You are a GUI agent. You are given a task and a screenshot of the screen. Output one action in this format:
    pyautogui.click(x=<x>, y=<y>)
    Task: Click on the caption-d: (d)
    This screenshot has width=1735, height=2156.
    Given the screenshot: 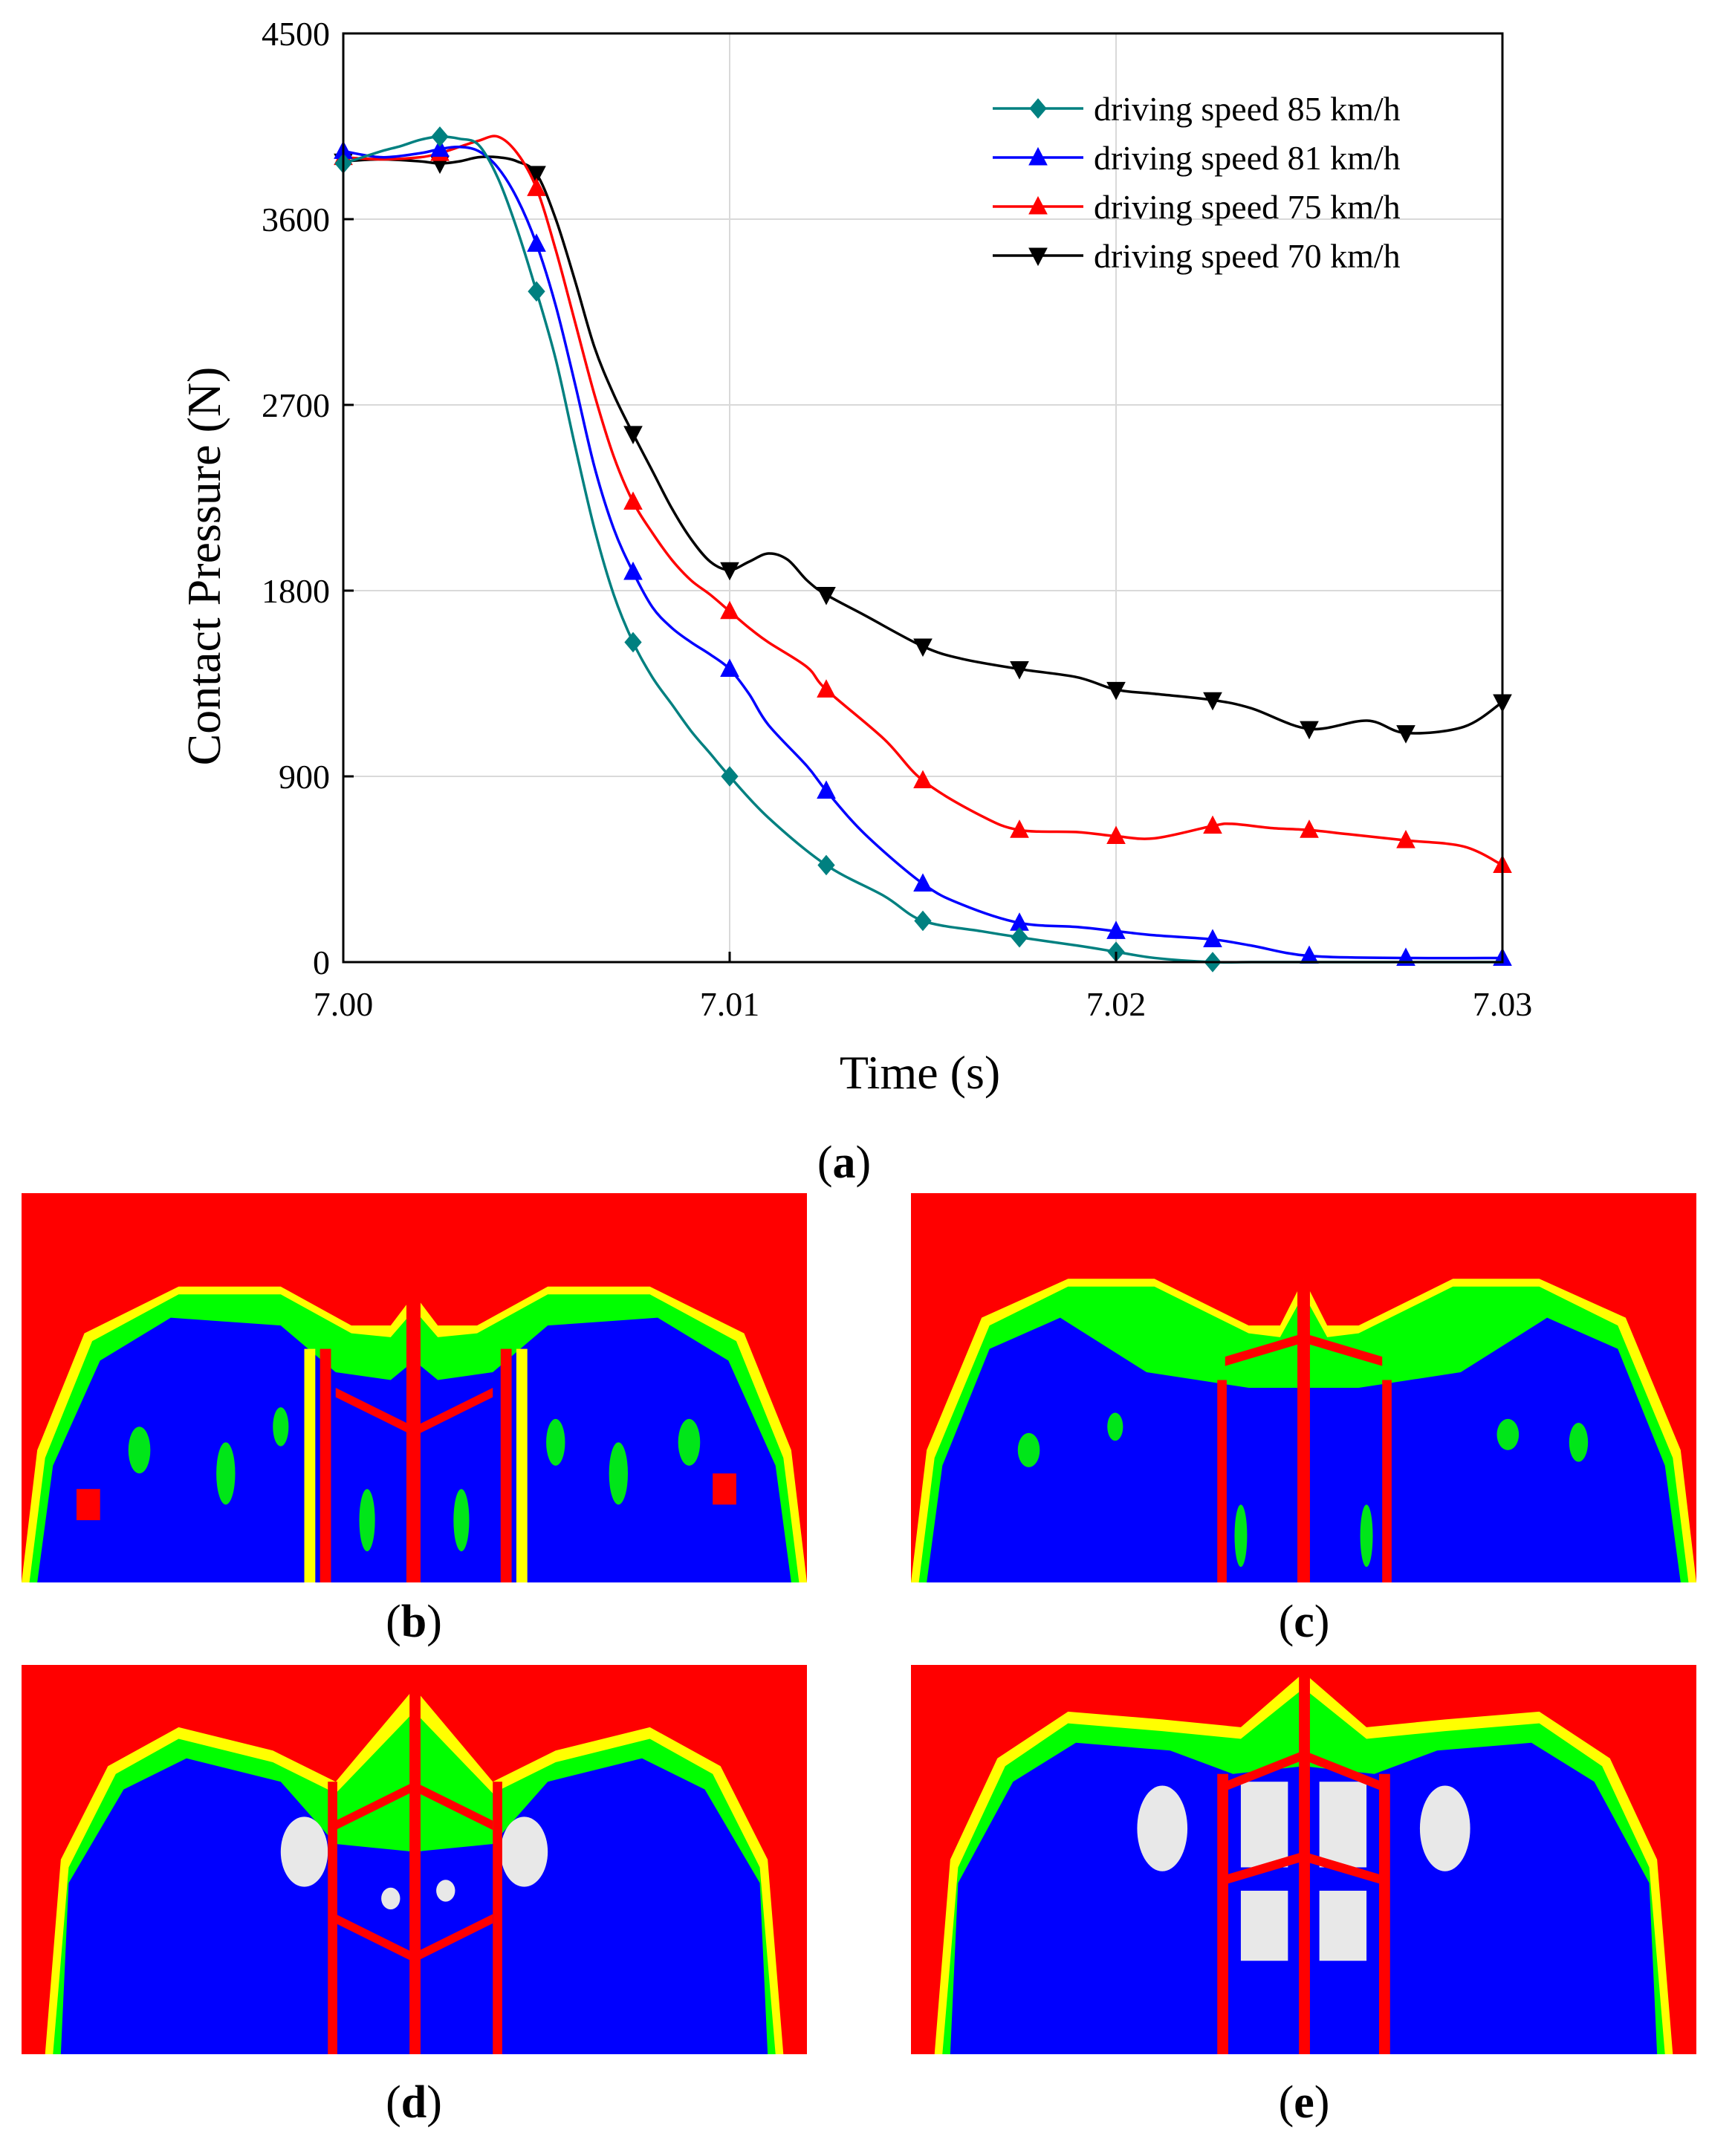 What is the action you would take?
    pyautogui.click(x=414, y=2102)
    